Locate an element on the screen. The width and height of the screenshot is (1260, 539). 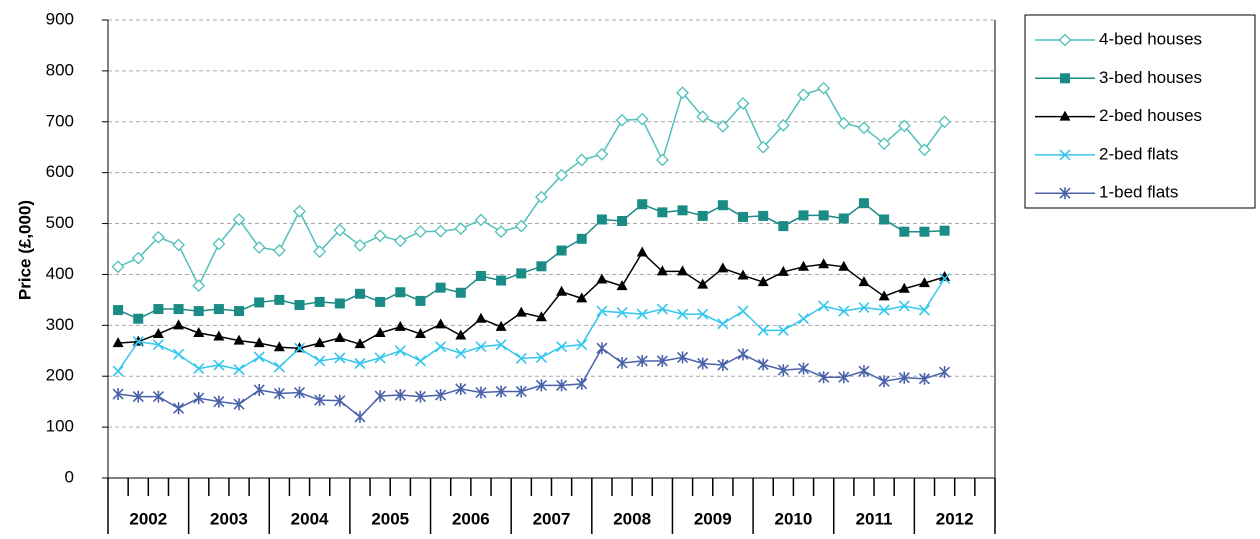
y-tick-label: 800 is located at coordinates (60, 69).